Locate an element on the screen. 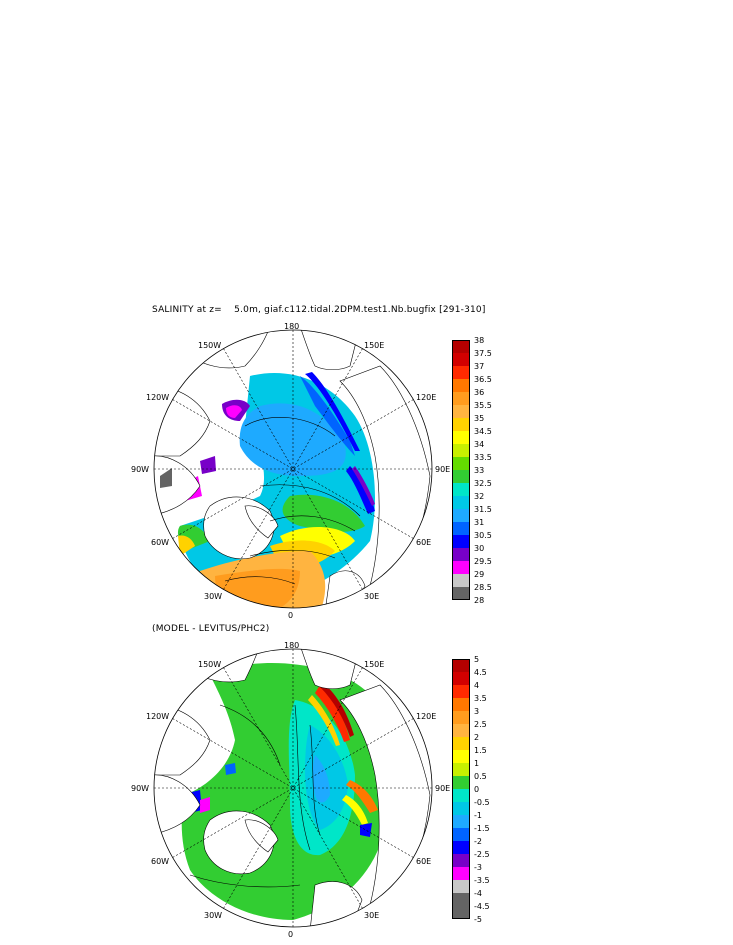 This screenshot has height=945, width=733. bottom-lon-label-0: 0 is located at coordinates (291, 934).